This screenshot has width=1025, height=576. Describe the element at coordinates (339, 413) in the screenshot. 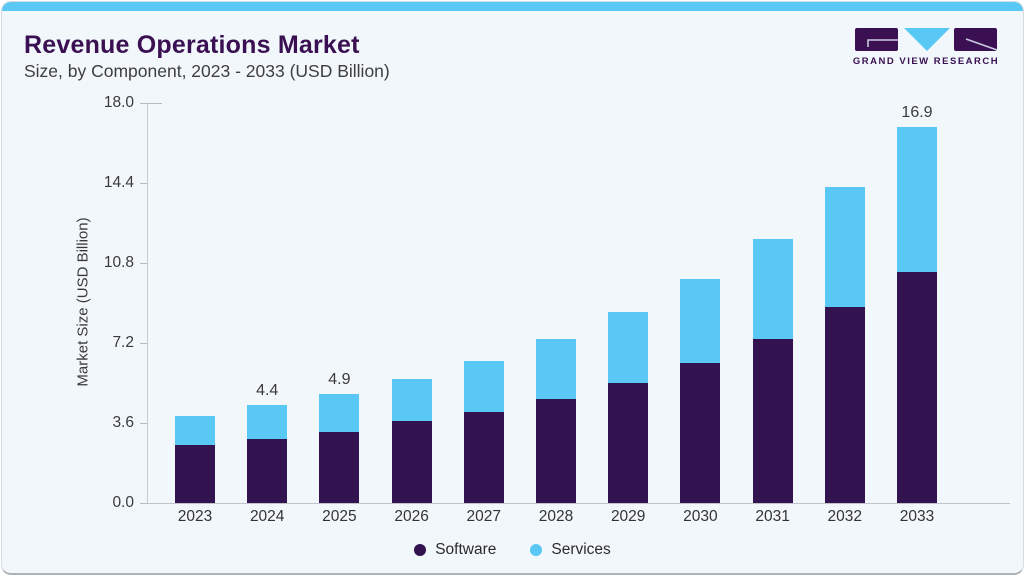

I see `bar-segment-services-2025` at that location.